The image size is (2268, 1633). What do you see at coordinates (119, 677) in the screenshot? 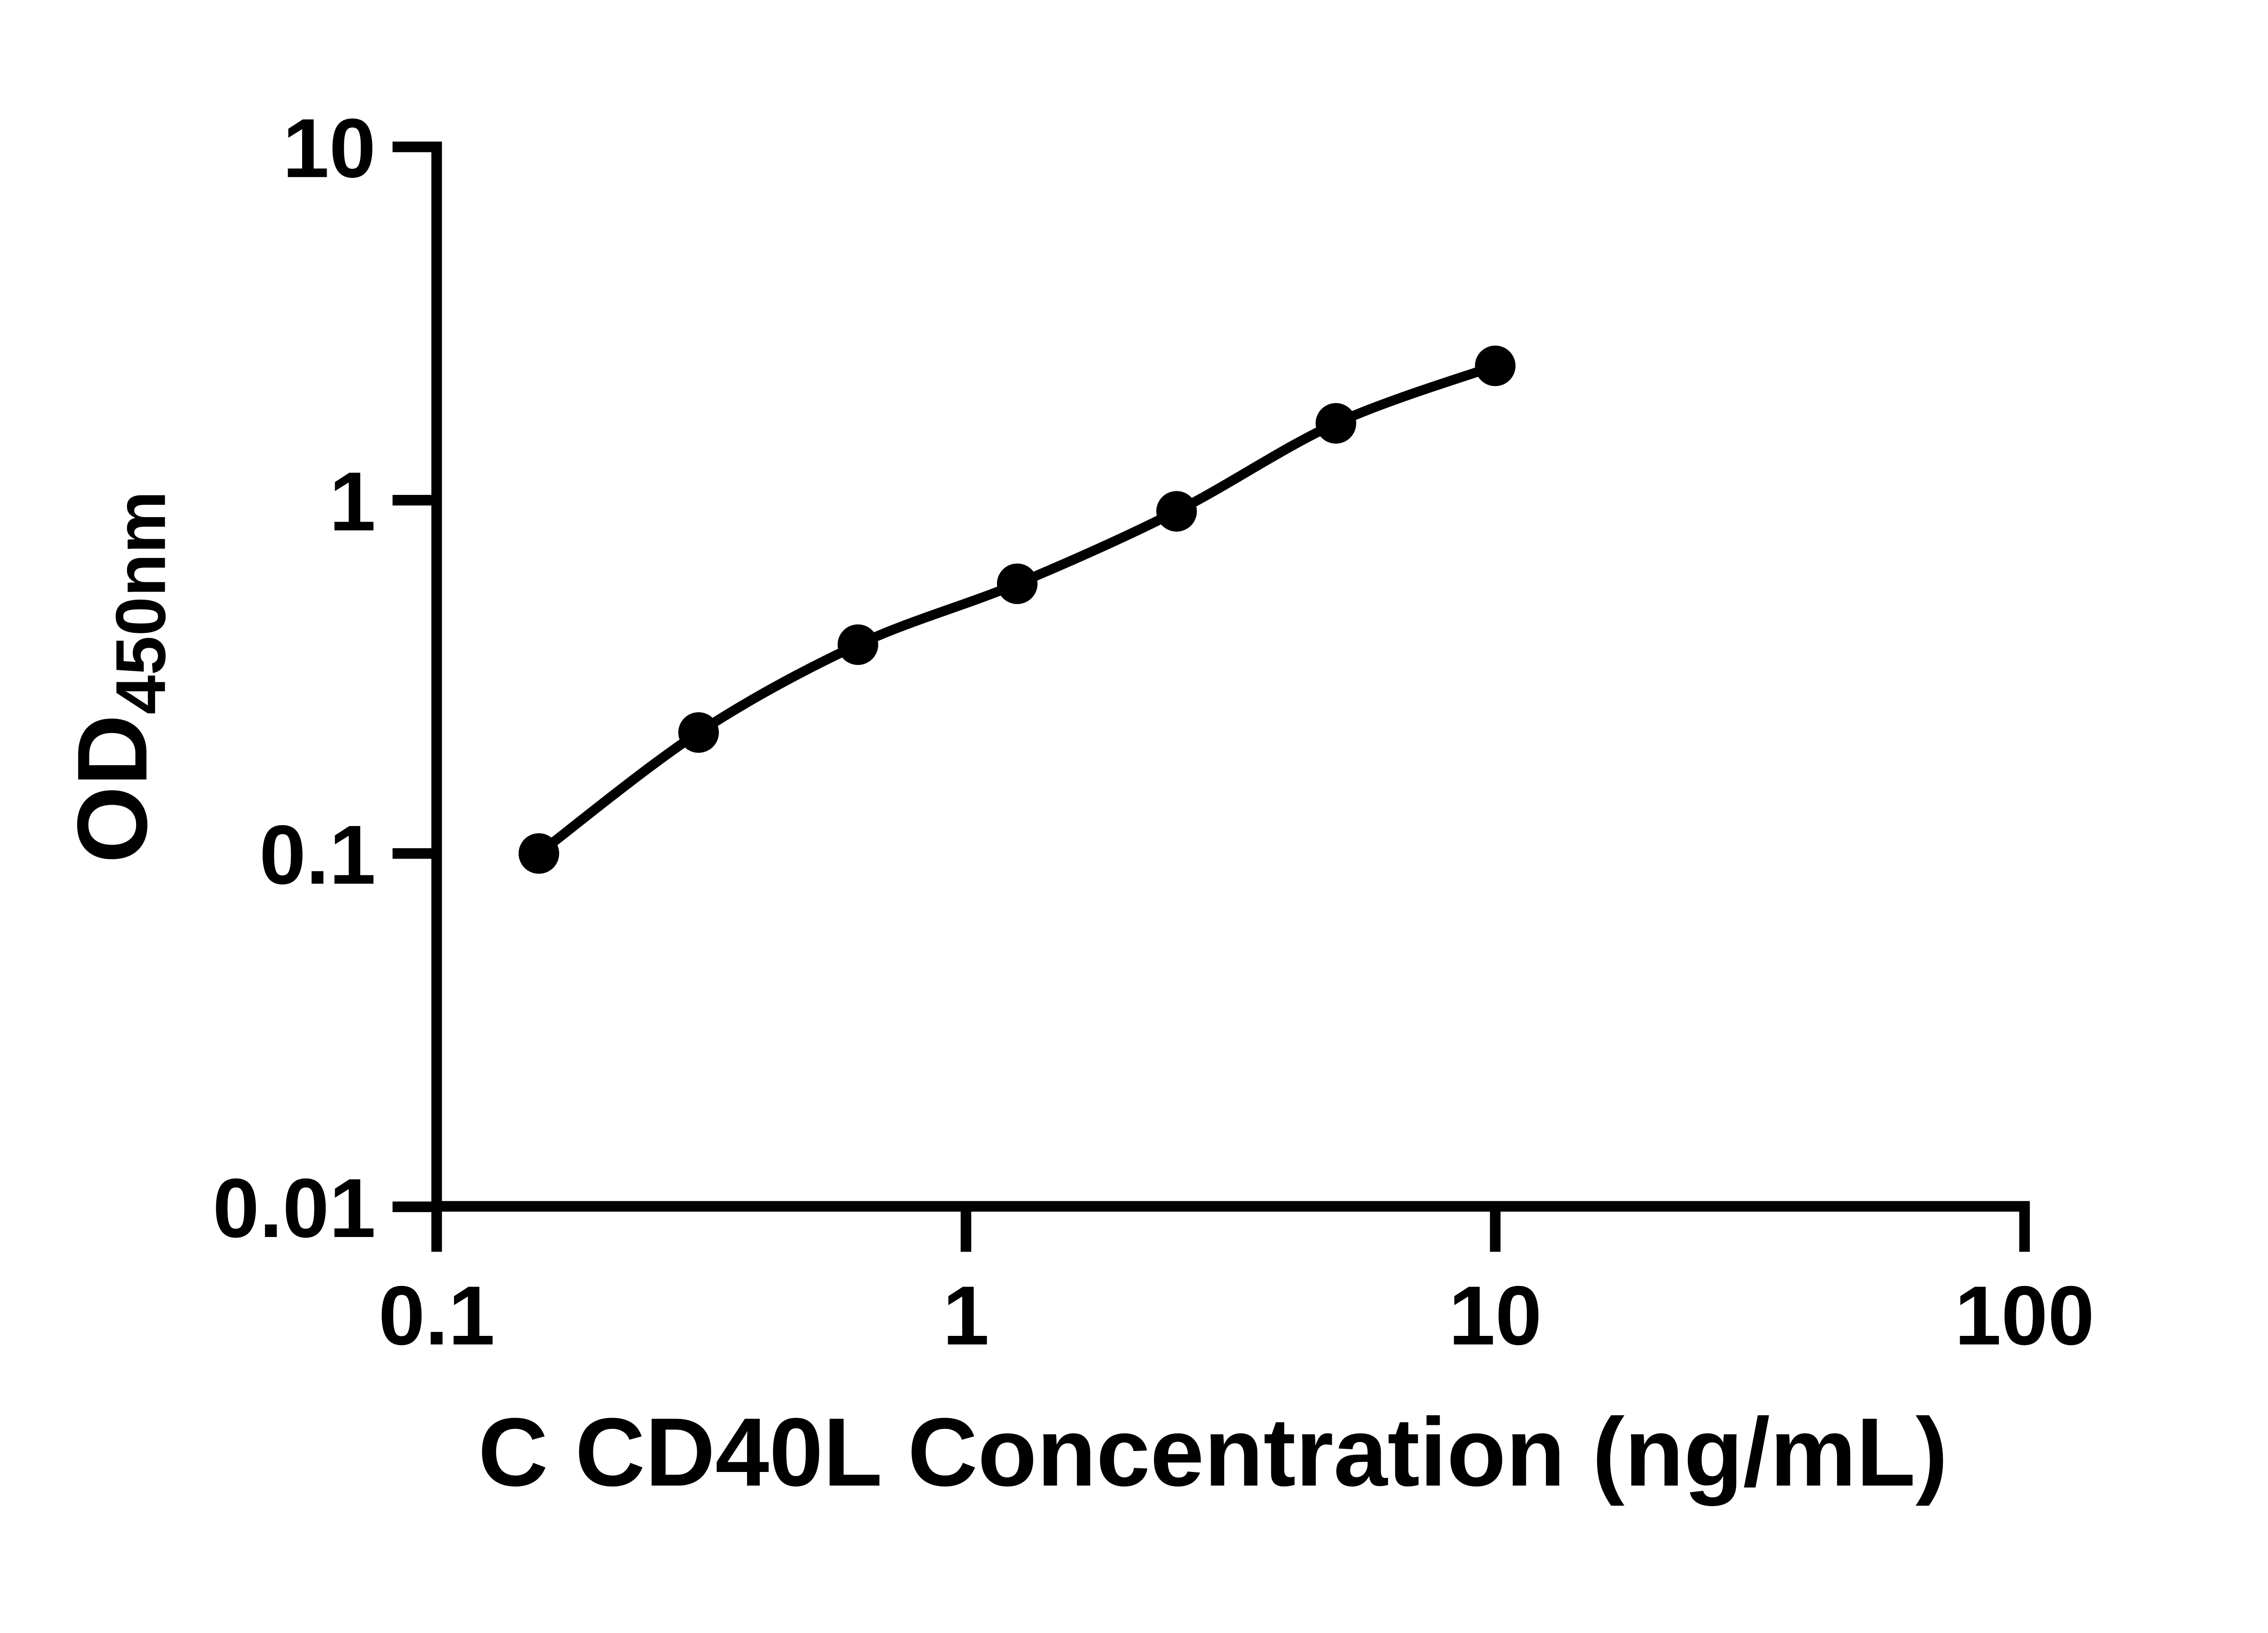
I see `y-axis-title: OD450nm` at bounding box center [119, 677].